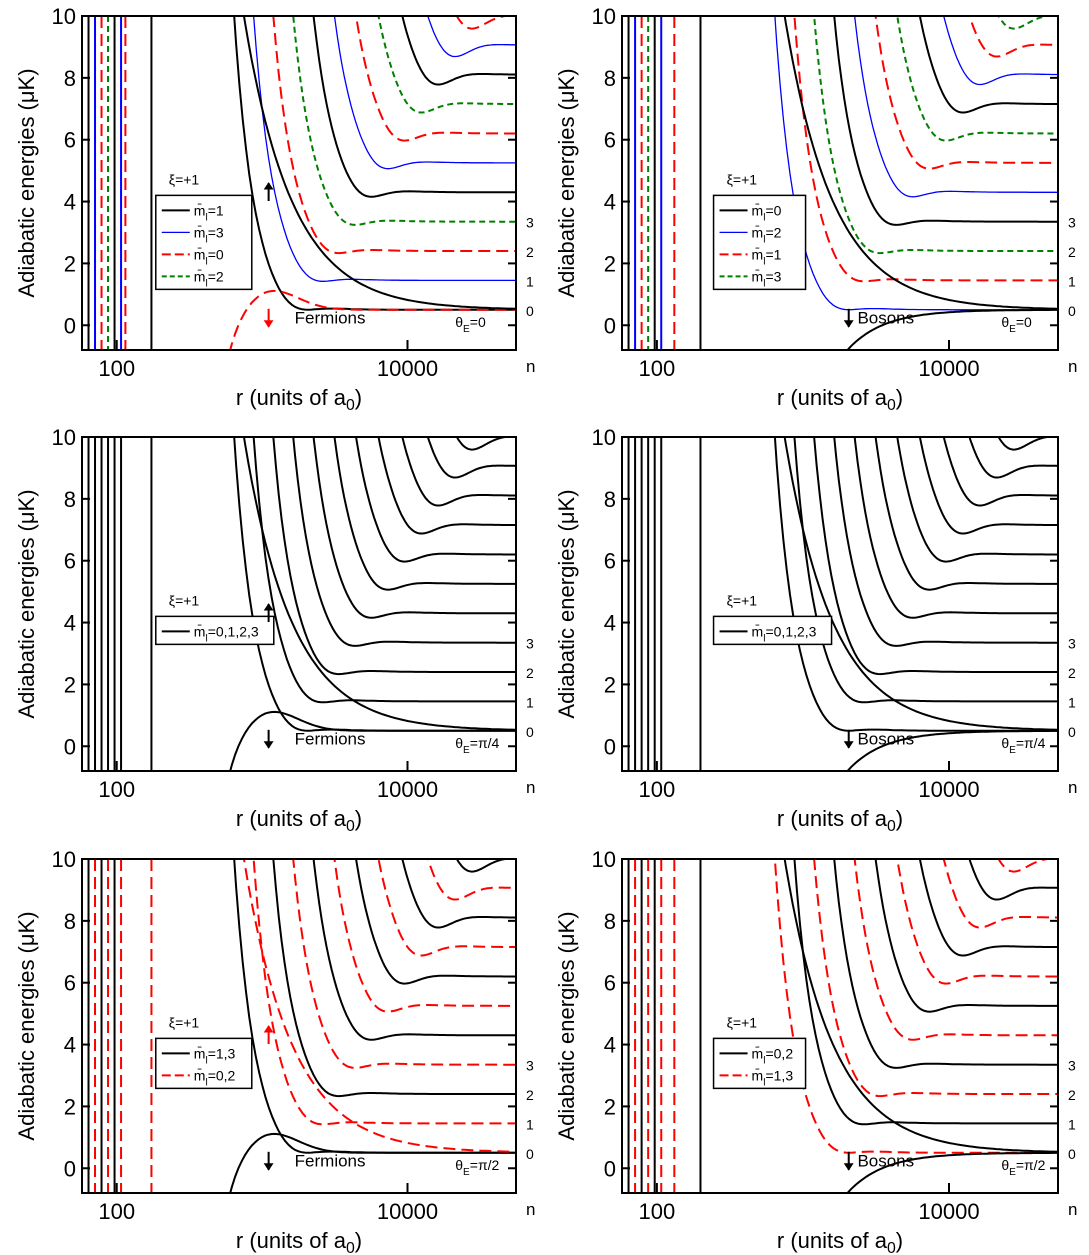 This screenshot has width=1089, height=1255. Describe the element at coordinates (767, 278) in the screenshot. I see `legend-label: m̄l=3` at that location.